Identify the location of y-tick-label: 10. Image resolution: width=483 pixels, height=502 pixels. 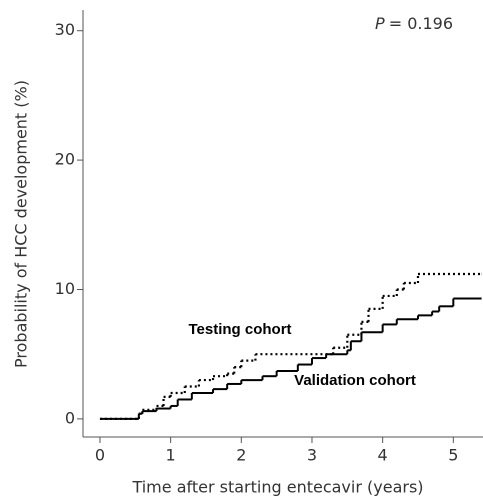
(65, 288).